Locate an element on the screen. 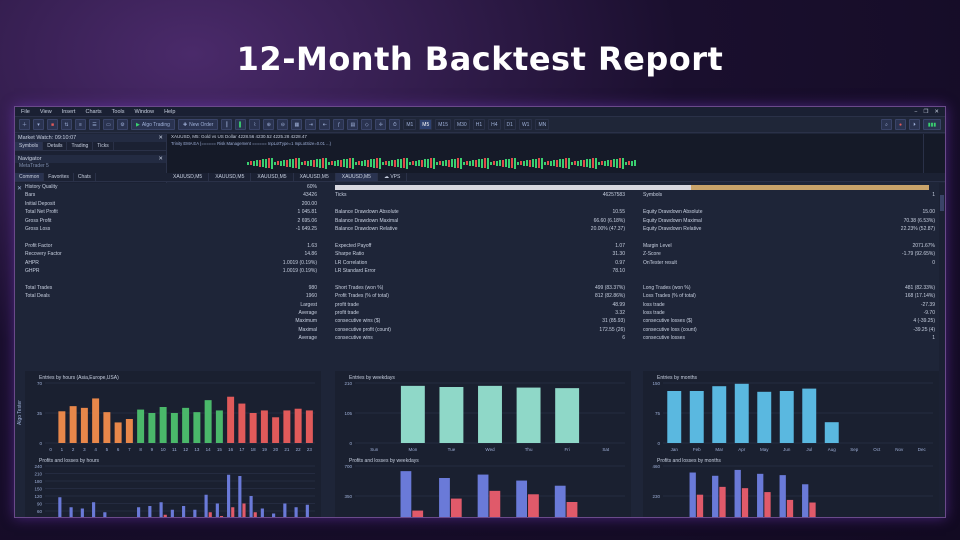 The image size is (960, 540). tf-w1: W1 is located at coordinates (525, 124).